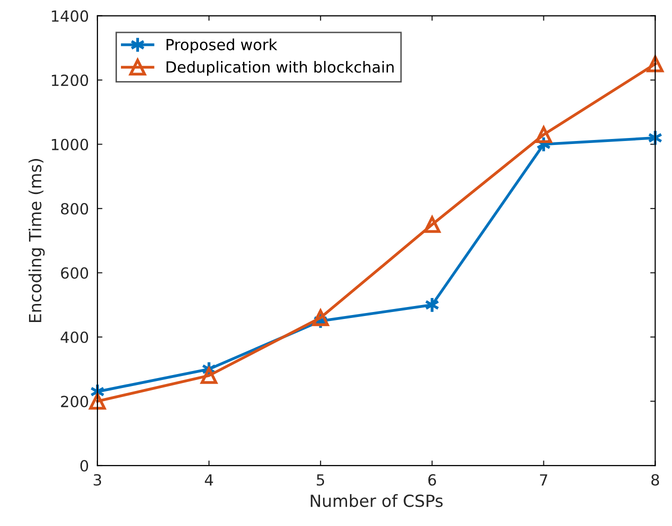 The image size is (672, 526). I want to click on y-tick-label: 800, so click(74, 208).